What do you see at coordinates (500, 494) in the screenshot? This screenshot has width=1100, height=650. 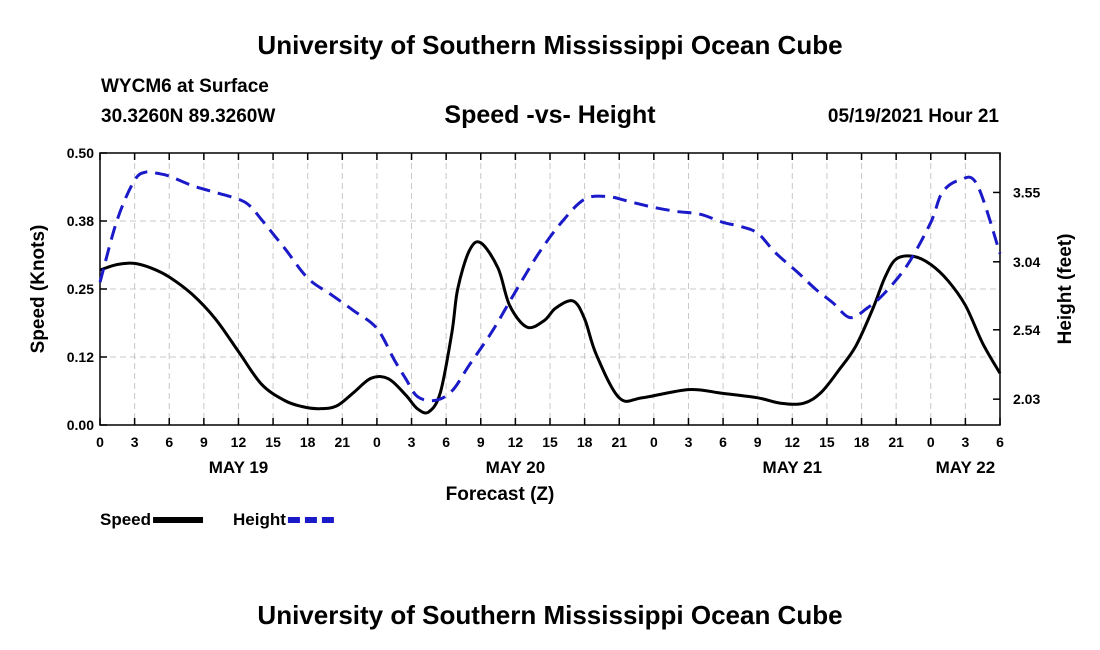 I see `x-axis-label: Forecast (Z)` at bounding box center [500, 494].